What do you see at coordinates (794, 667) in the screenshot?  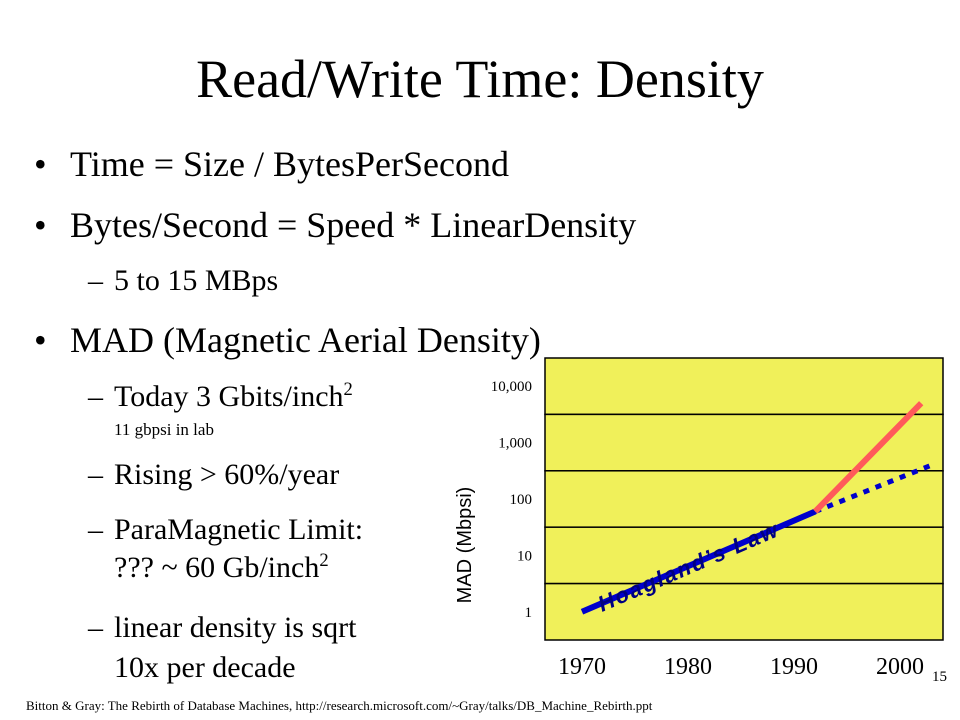 I see `x-tick-label: 1990` at bounding box center [794, 667].